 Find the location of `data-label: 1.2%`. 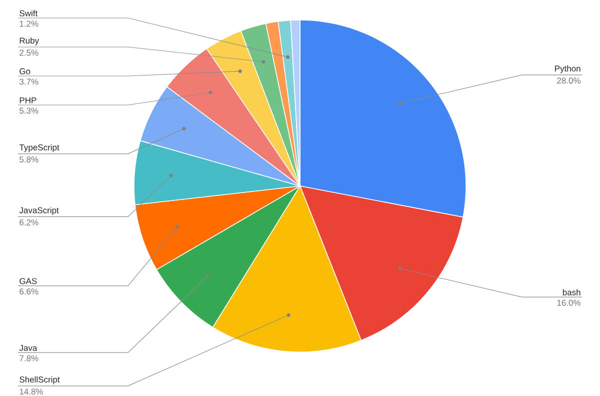

data-label: 1.2% is located at coordinates (29, 23).